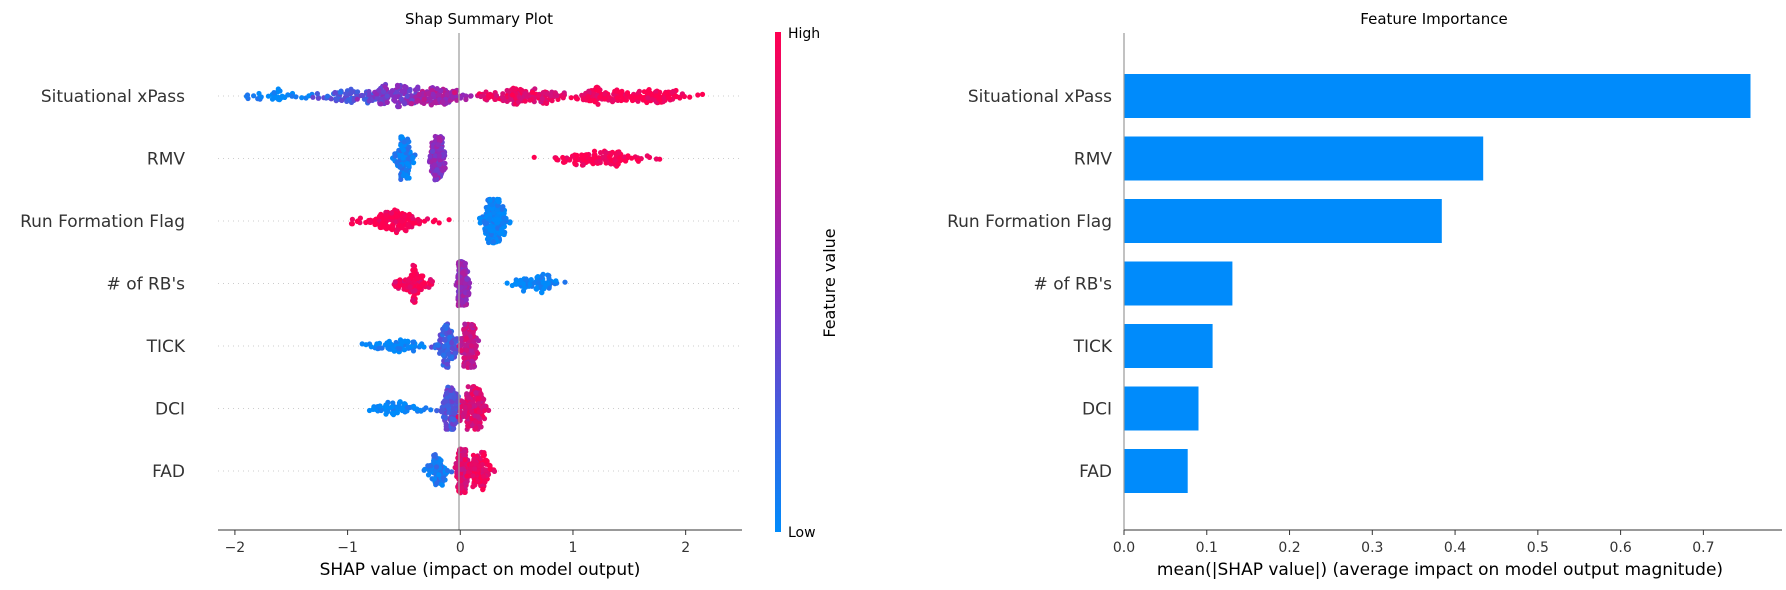 Image resolution: width=1786 pixels, height=590 pixels. Describe the element at coordinates (1207, 548) in the screenshot. I see `importance-x-tick-label: 0.1` at that location.